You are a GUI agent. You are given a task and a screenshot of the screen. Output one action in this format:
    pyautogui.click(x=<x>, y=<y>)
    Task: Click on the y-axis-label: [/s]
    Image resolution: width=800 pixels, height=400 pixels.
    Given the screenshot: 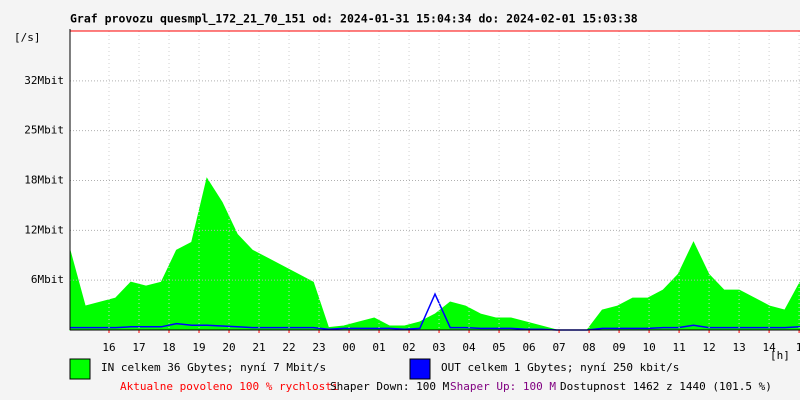 What is the action you would take?
    pyautogui.click(x=27, y=37)
    